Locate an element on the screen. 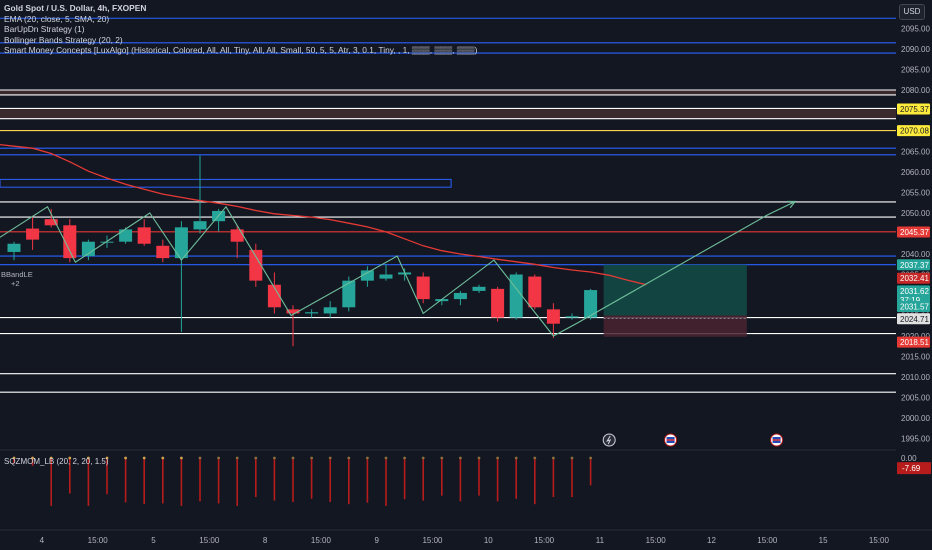 This screenshot has width=932, height=550. legend-study: BarUpDn Strategy (1) is located at coordinates (44, 29).